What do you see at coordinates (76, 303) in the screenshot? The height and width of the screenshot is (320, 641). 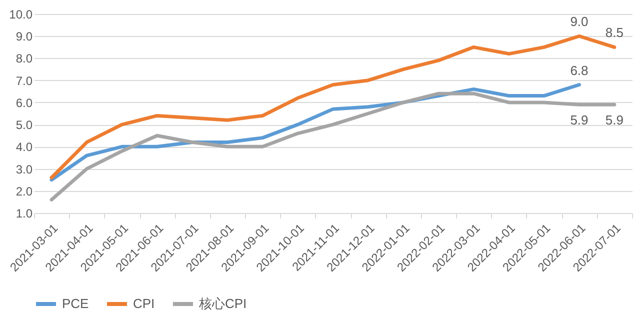 I see `legend-label: PCE` at bounding box center [76, 303].